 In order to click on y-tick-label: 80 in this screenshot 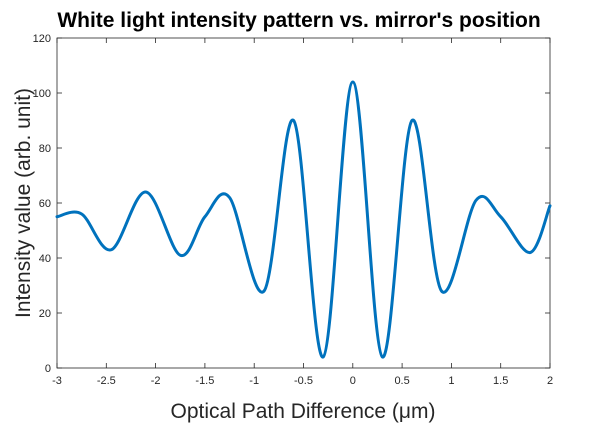, I will do `click(45, 149)`.